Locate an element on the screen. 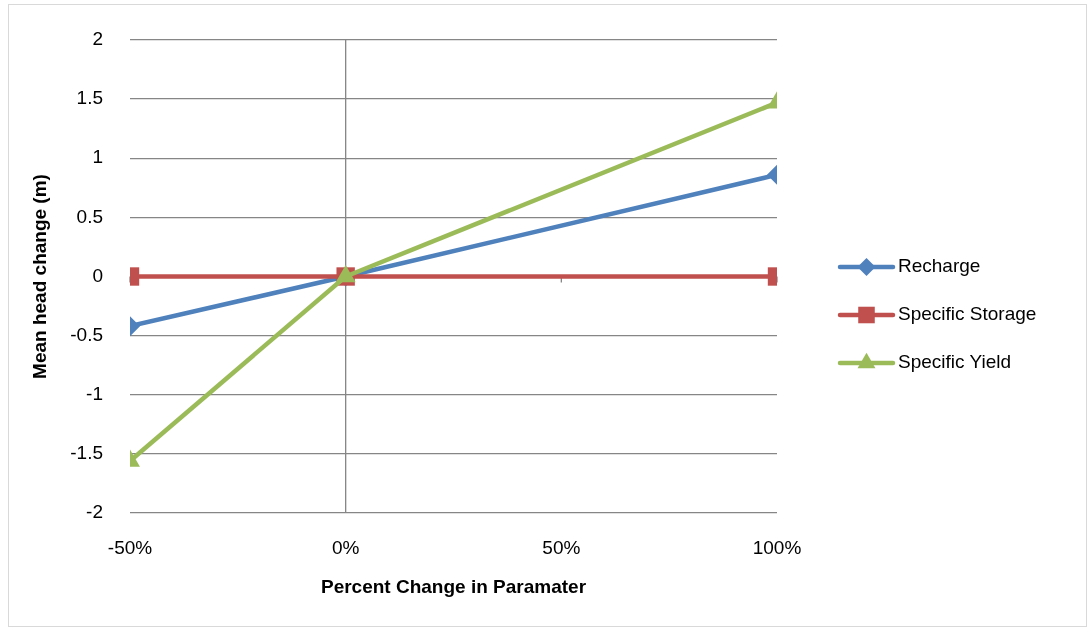 Image resolution: width=1091 pixels, height=630 pixels. y-tick-label: 1.5 is located at coordinates (89, 98).